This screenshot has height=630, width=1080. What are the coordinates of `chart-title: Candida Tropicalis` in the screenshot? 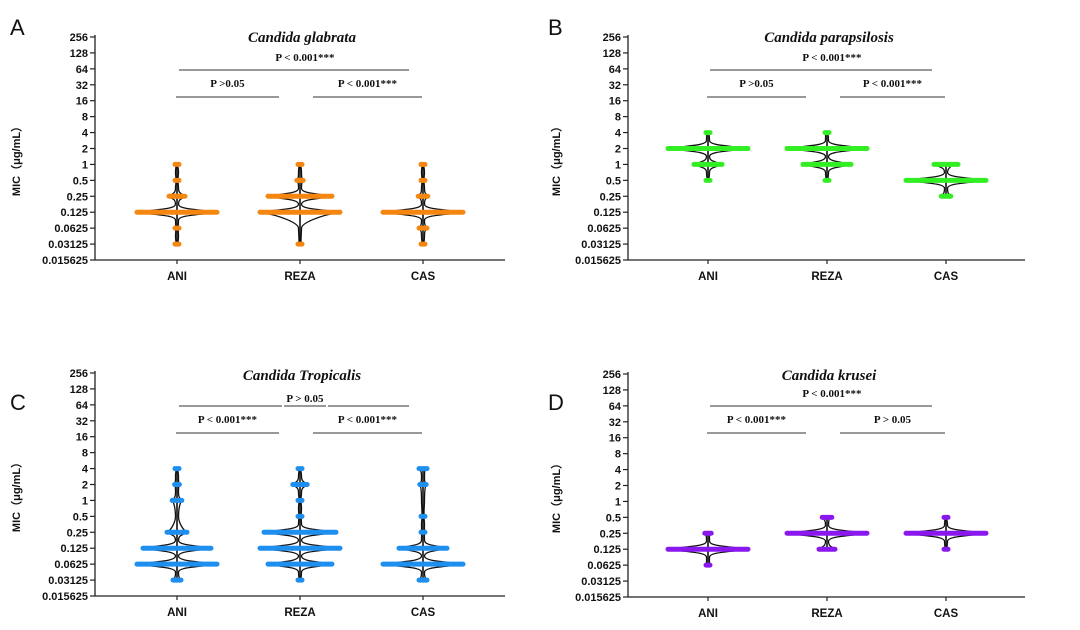 It's located at (302, 376).